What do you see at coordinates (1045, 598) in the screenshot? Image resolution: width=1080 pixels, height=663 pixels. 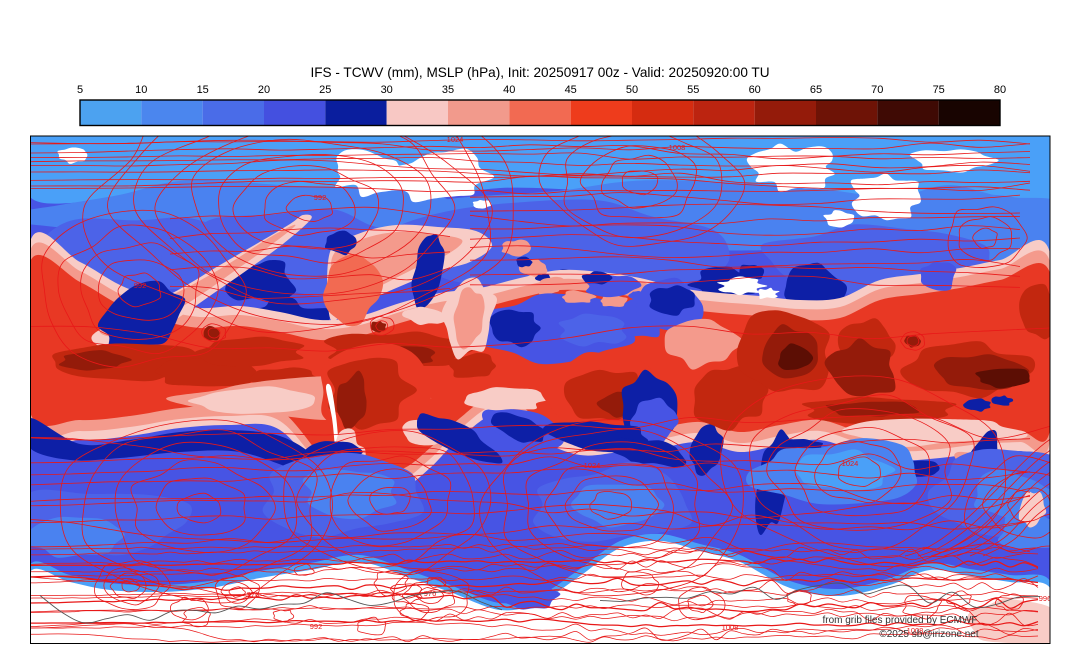 I see `svg-text: 996` at bounding box center [1045, 598].